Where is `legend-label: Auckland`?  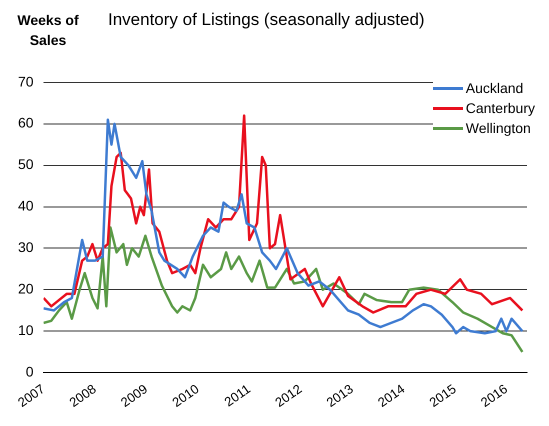 legend-label: Auckland is located at coordinates (495, 88).